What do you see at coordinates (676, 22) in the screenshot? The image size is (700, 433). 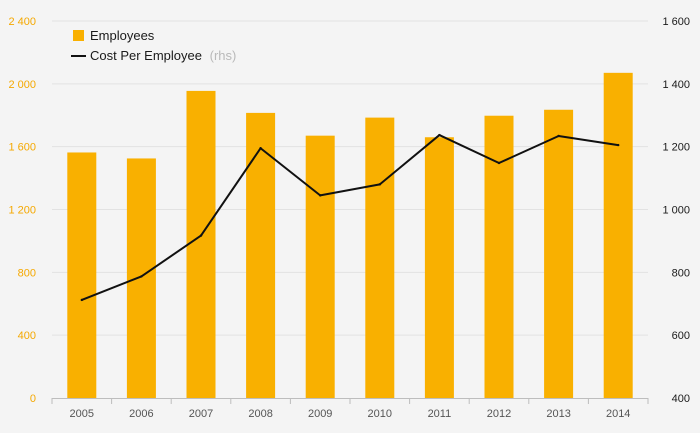 I see `right-y-tick-label: 1 600` at bounding box center [676, 22].